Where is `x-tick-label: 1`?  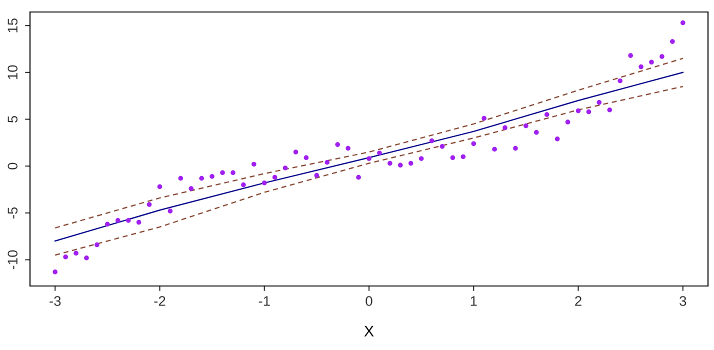
x-tick-label: 1 is located at coordinates (473, 301).